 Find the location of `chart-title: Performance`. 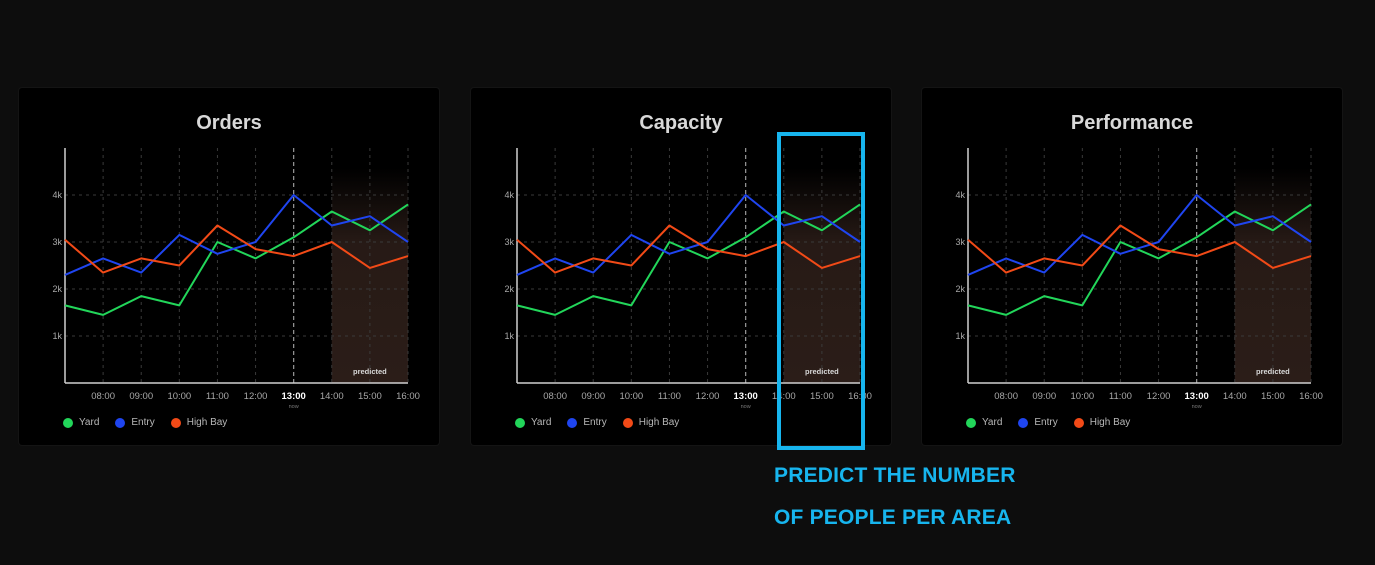

chart-title: Performance is located at coordinates (1132, 123).